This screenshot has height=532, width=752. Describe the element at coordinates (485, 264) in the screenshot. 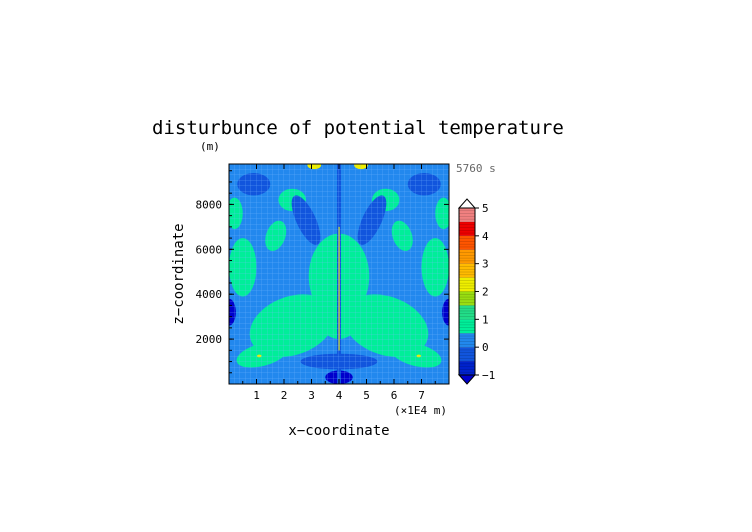

I see `colorbar-tick-label: 3` at that location.